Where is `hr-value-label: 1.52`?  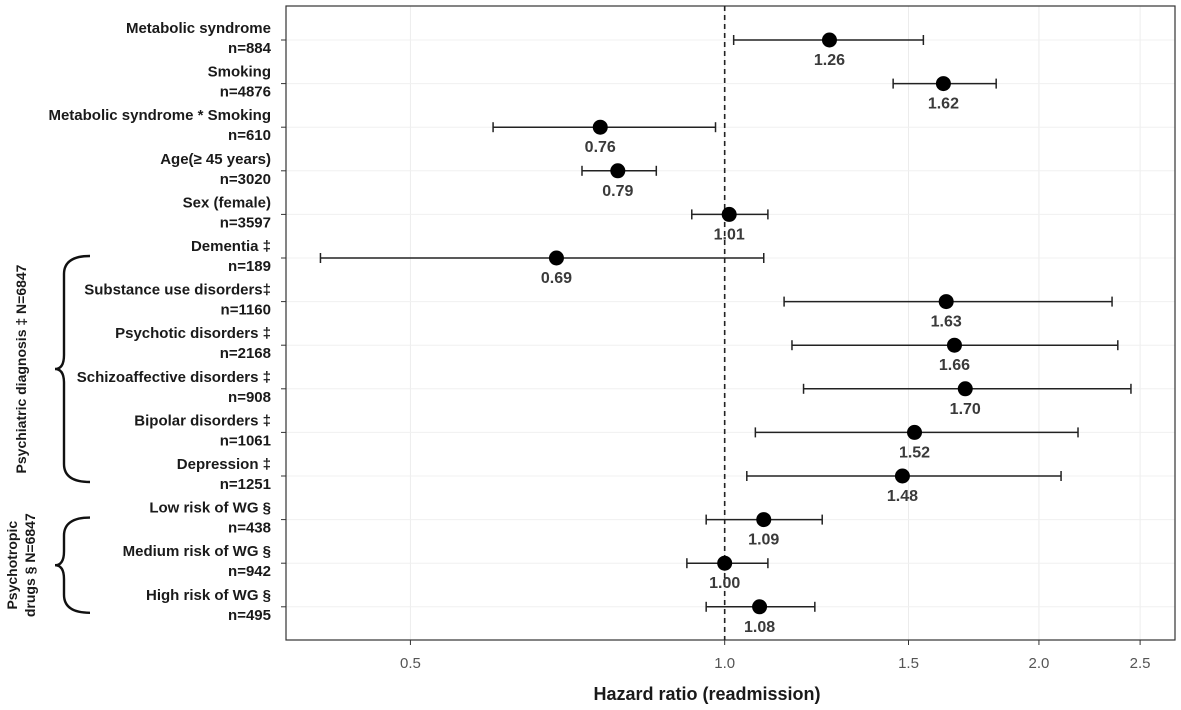 hr-value-label: 1.52 is located at coordinates (914, 452).